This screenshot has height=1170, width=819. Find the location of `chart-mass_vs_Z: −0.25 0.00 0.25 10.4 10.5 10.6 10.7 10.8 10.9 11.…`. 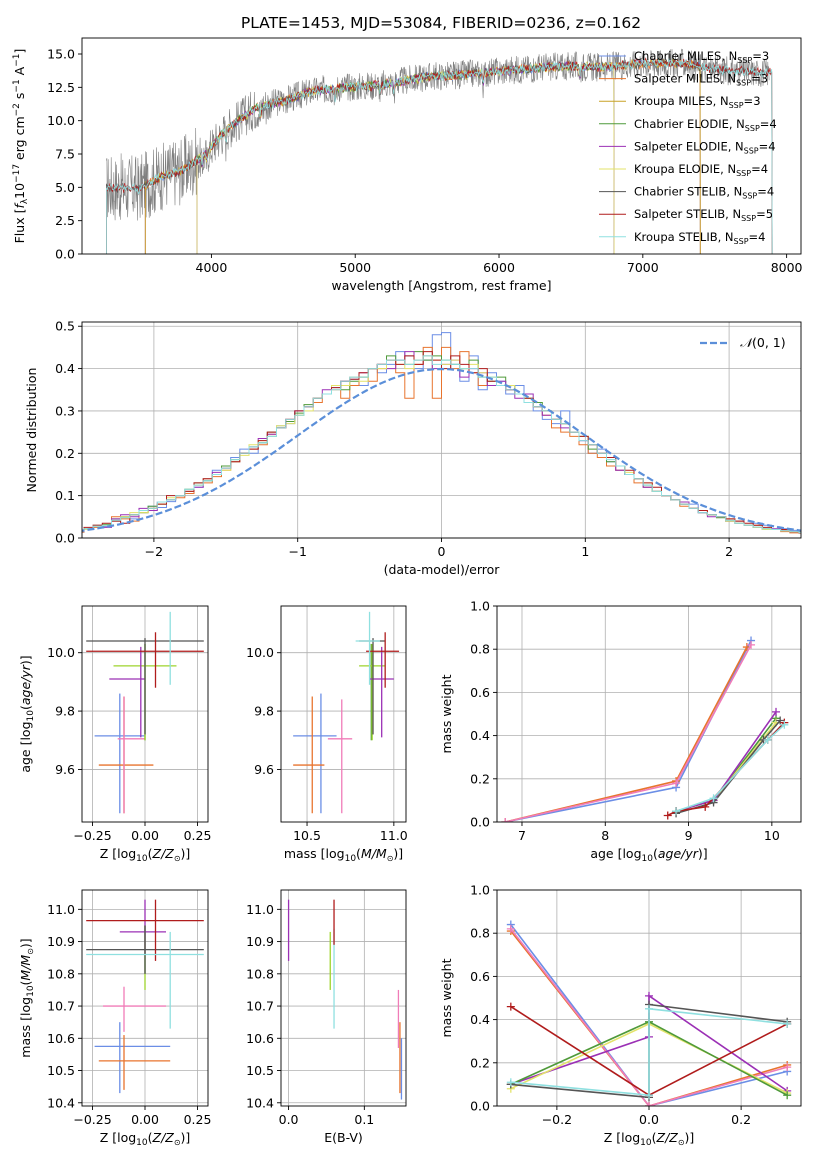

chart-mass_vs_Z: −0.25 0.00 0.25 10.4 10.5 10.6 10.7 10.8 10.9 11.… is located at coordinates (114, 1018).